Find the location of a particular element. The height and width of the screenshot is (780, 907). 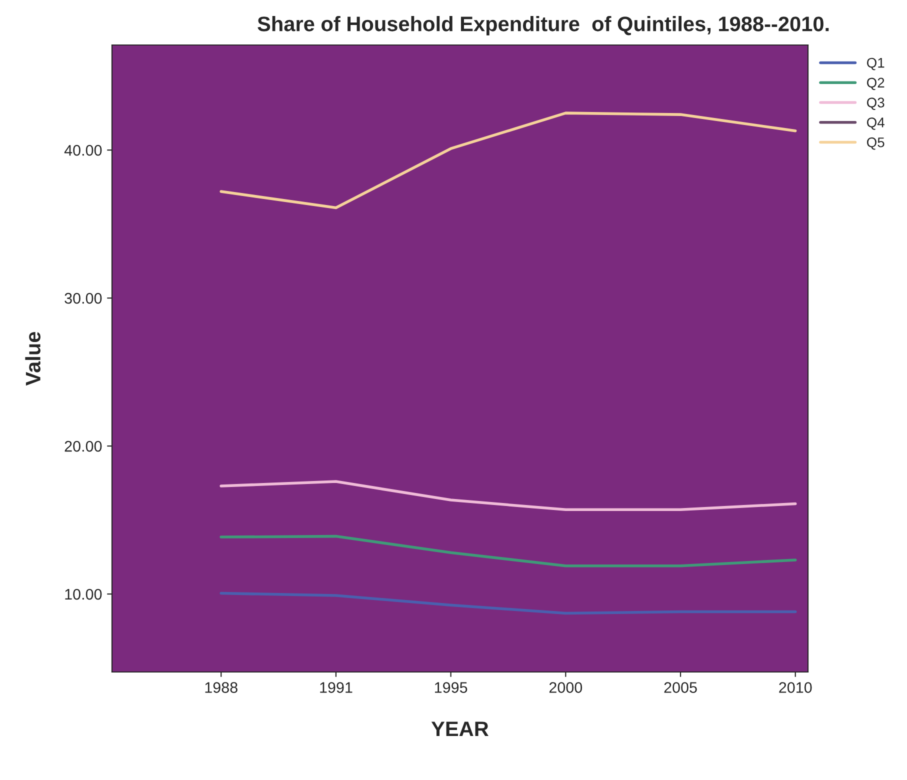

y-tick-label: 10.00 is located at coordinates (83, 594).